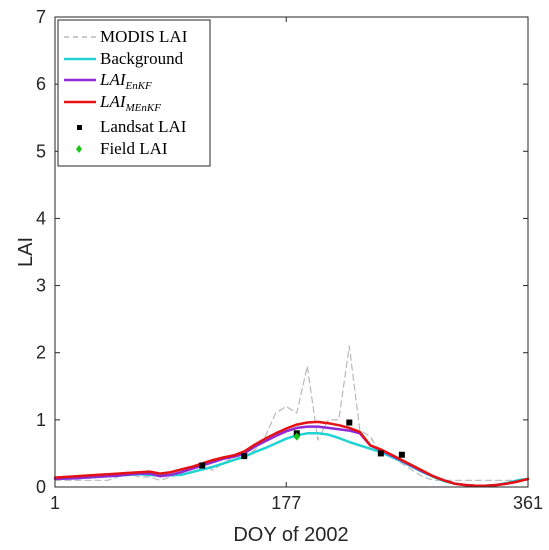  I want to click on legend-label-field: Field LAI, so click(134, 148).